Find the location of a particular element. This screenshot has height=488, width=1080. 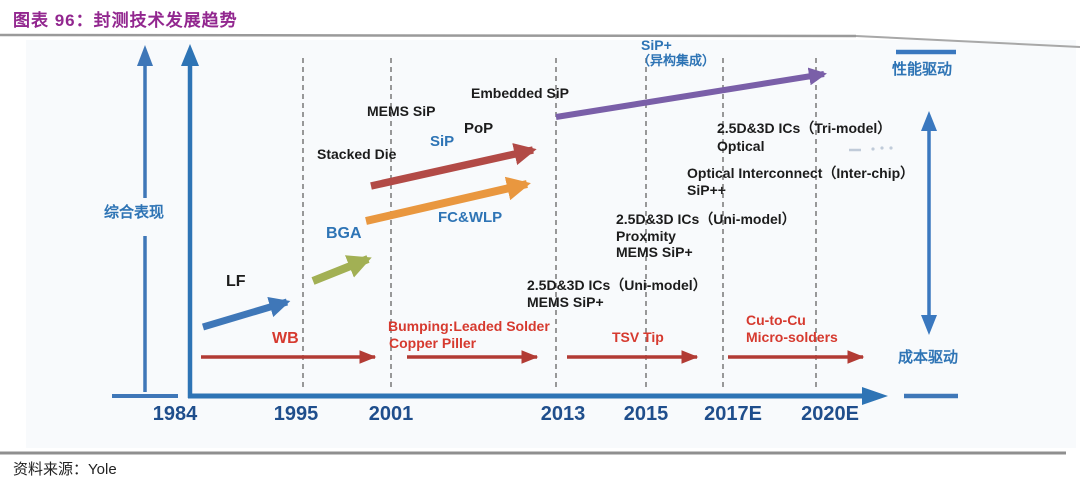

lf-label: LF is located at coordinates (236, 281).